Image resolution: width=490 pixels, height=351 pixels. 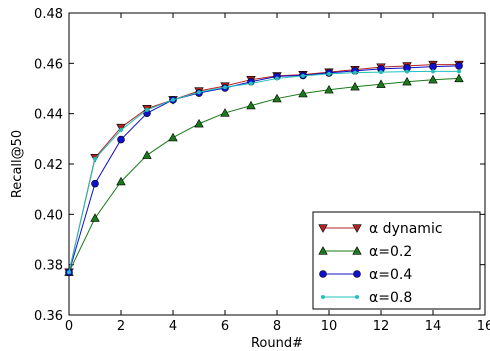 I want to click on legend-label: α dynamic, so click(x=406, y=229).